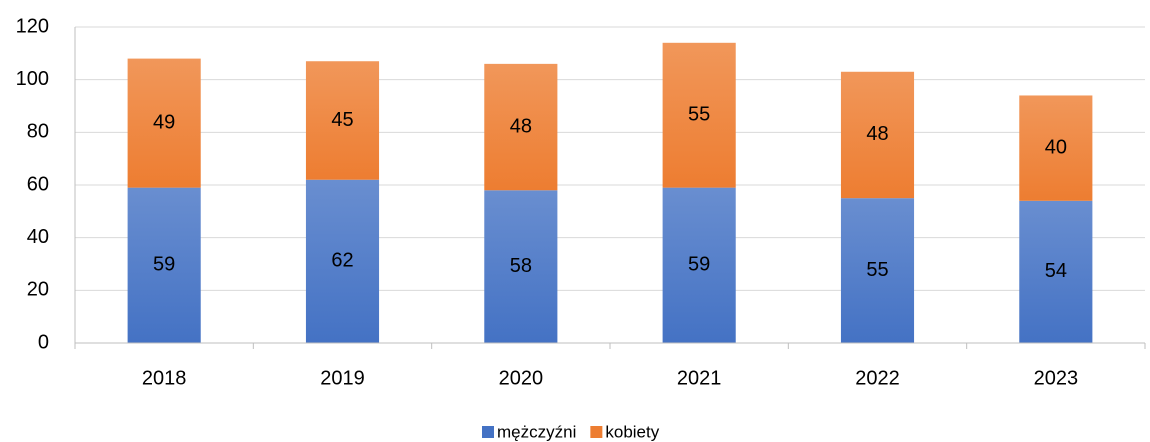  What do you see at coordinates (38, 132) in the screenshot?
I see `y-tick-label: 80` at bounding box center [38, 132].